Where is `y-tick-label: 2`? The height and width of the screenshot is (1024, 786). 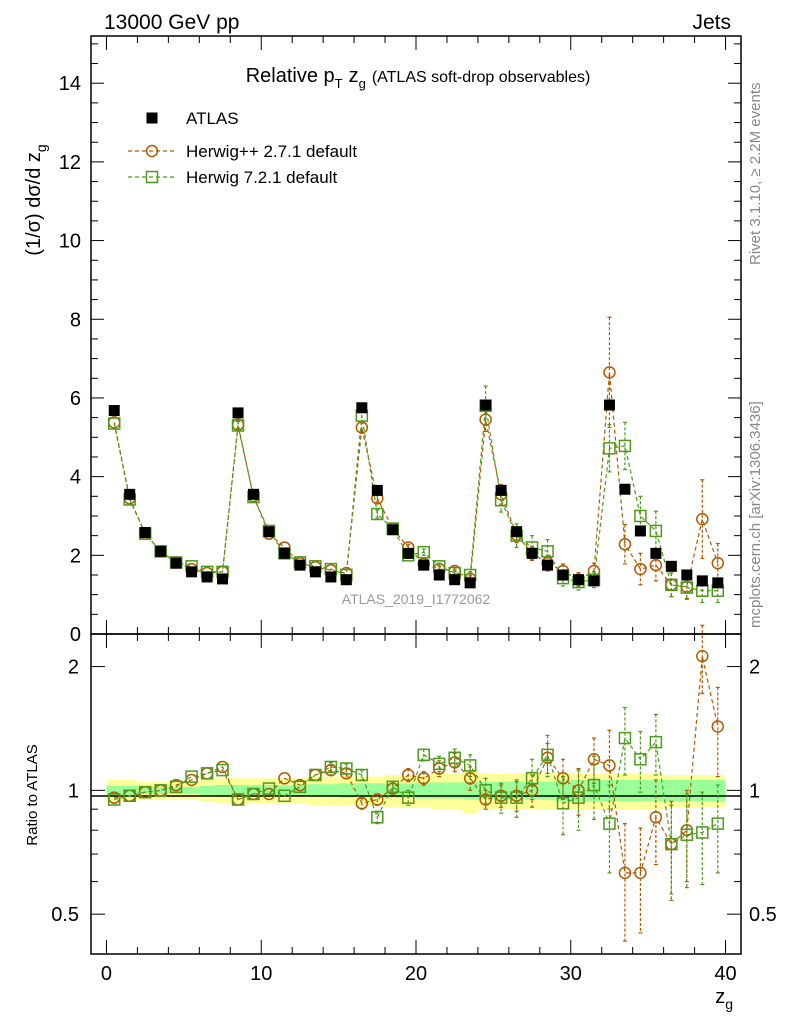
y-tick-label: 2 is located at coordinates (75, 556).